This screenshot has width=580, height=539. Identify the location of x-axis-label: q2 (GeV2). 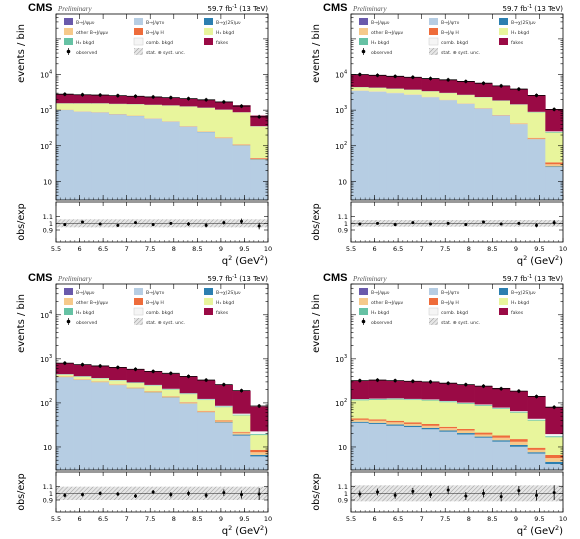
(245, 530).